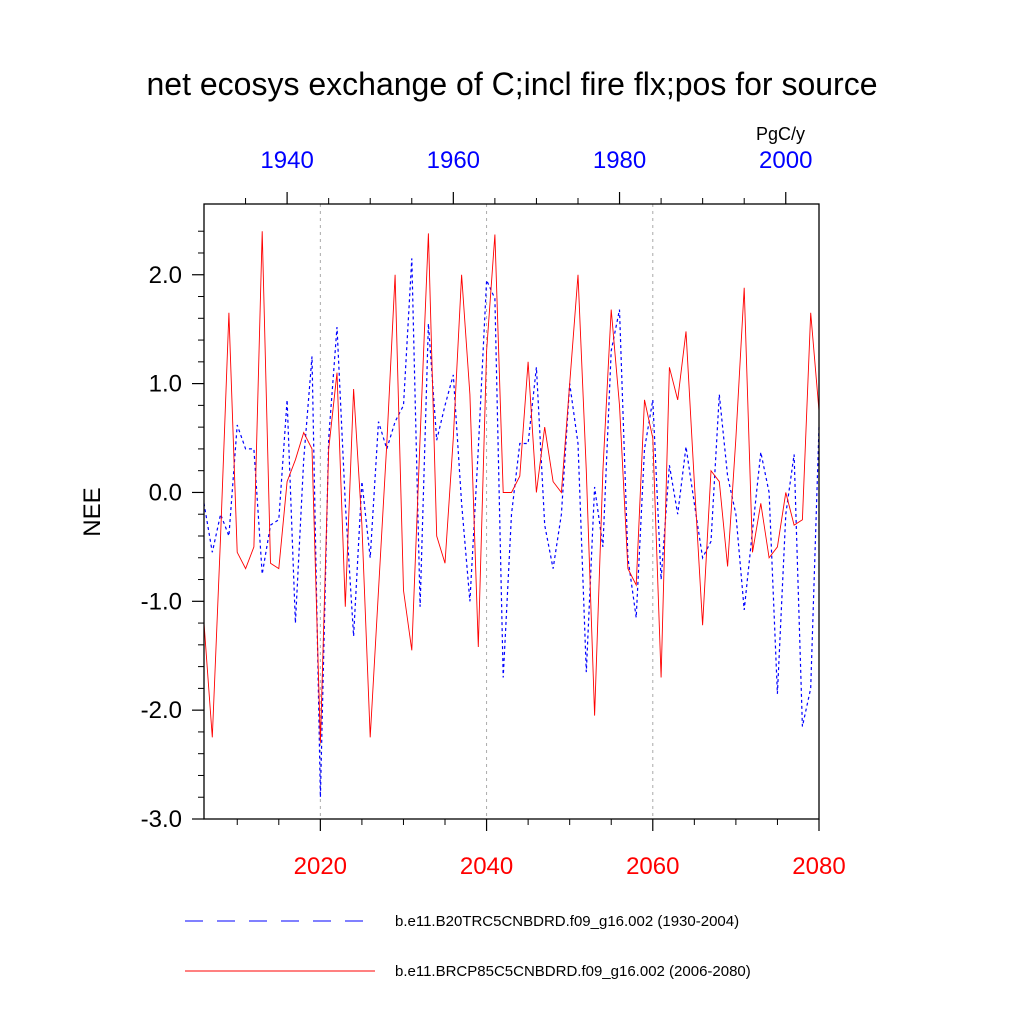 The height and width of the screenshot is (1024, 1024). I want to click on y-axis-label: NEE, so click(92, 511).